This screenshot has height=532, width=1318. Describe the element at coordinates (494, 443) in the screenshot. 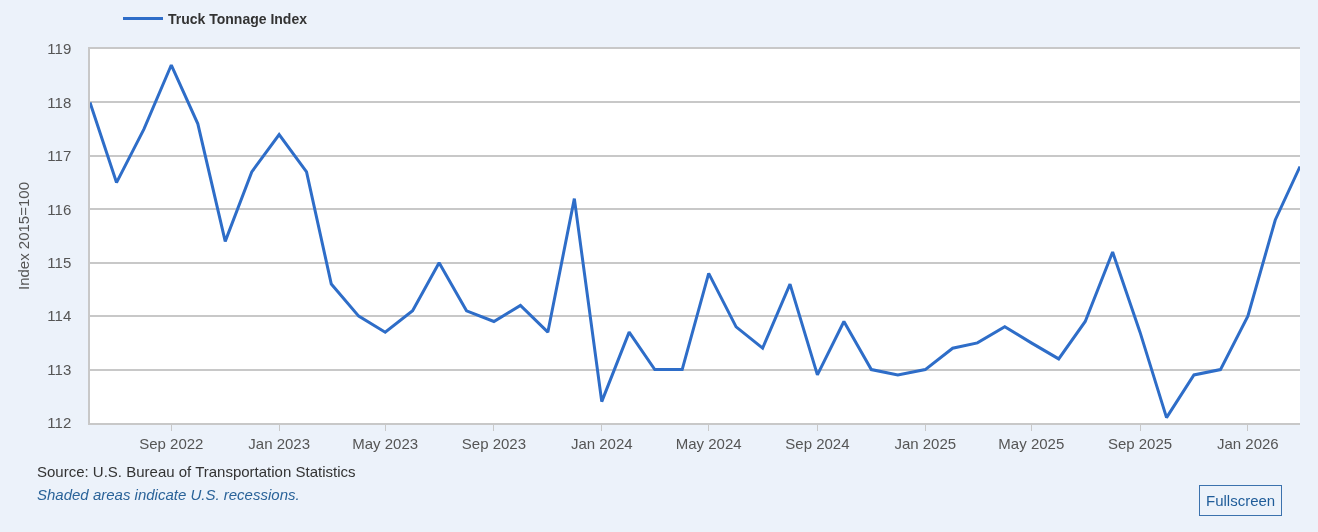

I see `x-tick-label: Sep 2023` at that location.